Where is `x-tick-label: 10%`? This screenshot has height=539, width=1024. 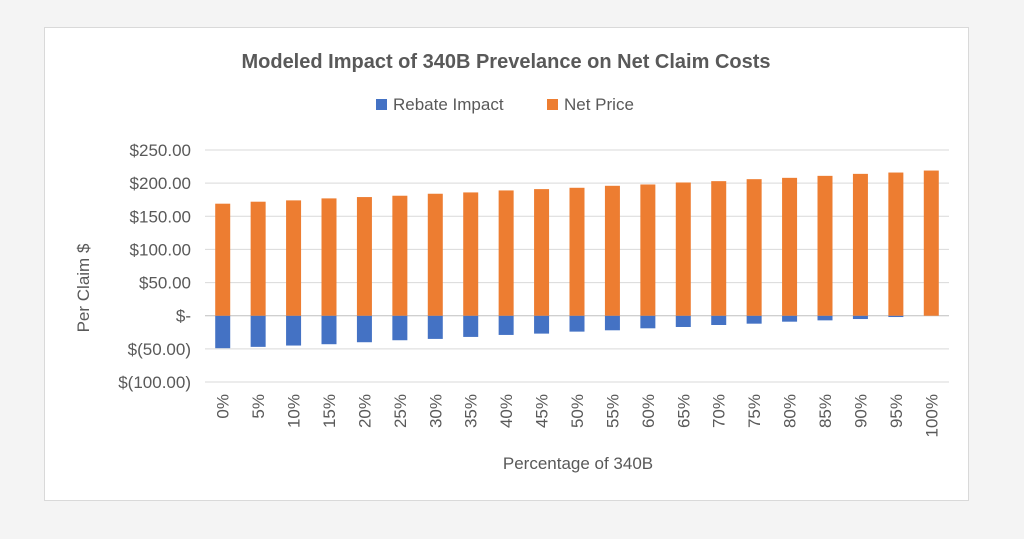 x-tick-label: 10% is located at coordinates (294, 411).